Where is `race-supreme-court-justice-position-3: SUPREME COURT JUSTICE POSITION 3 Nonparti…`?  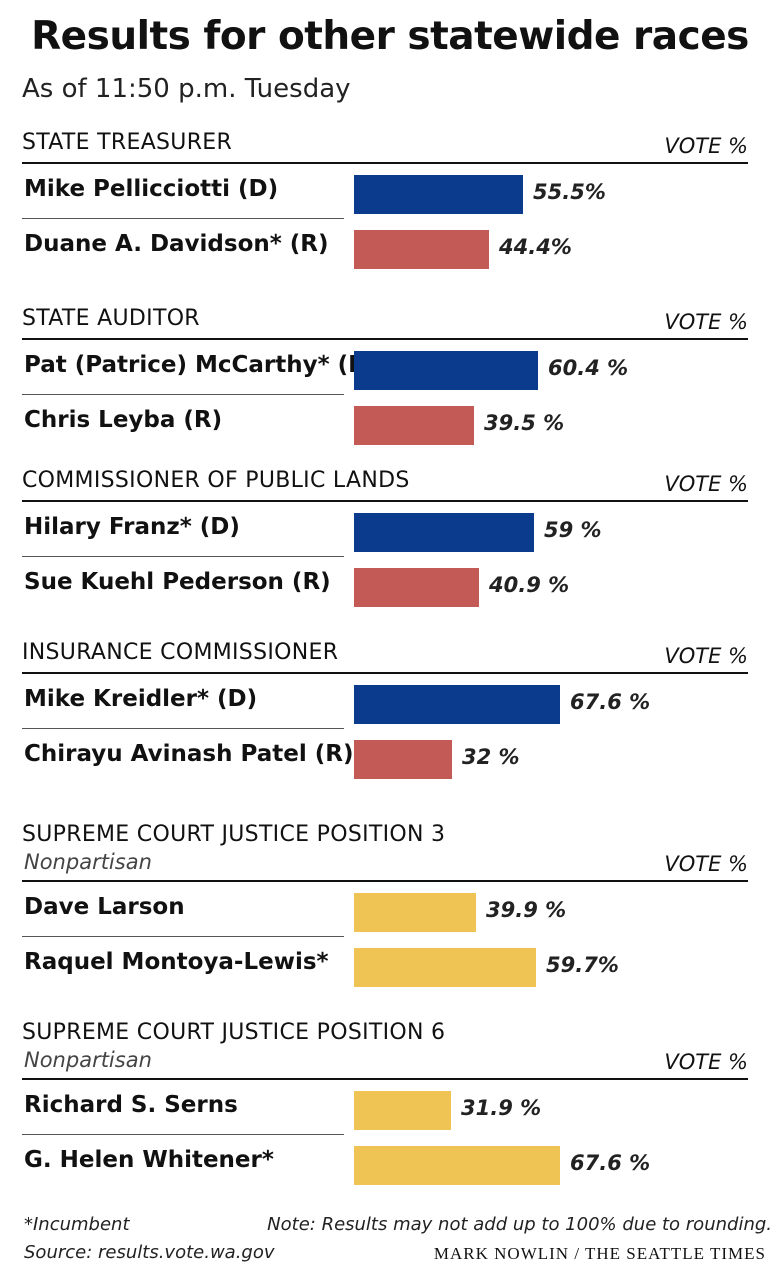
race-supreme-court-justice-position-3: SUPREME COURT JUSTICE POSITION 3 Nonparti… is located at coordinates (385, 906).